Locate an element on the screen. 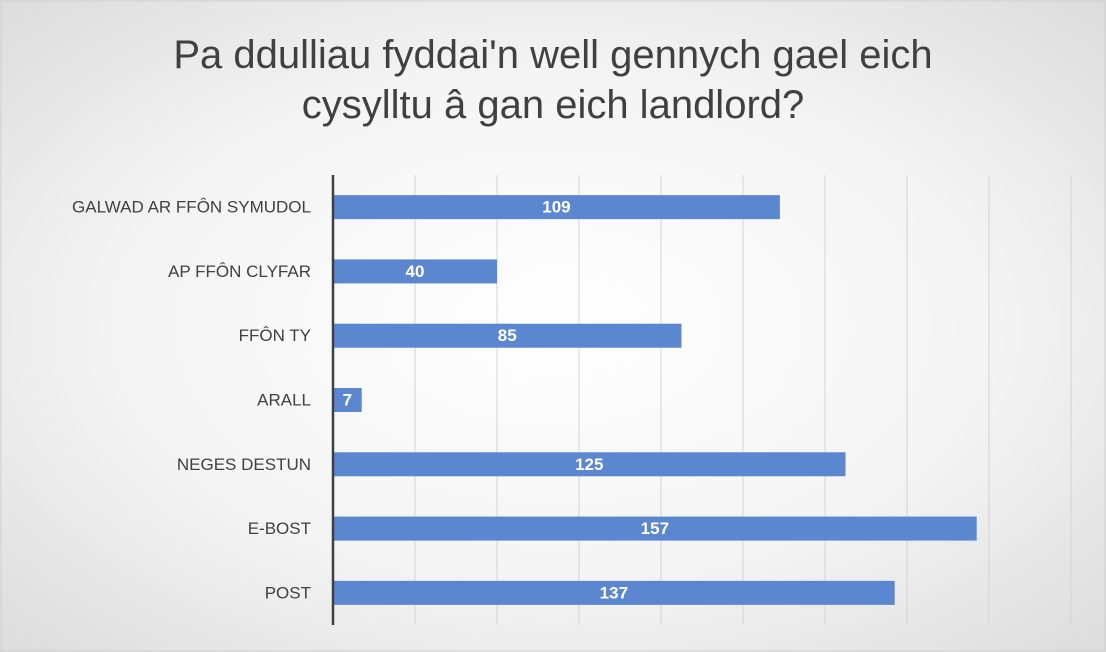 This screenshot has width=1106, height=652. data-label: 125 is located at coordinates (589, 464).